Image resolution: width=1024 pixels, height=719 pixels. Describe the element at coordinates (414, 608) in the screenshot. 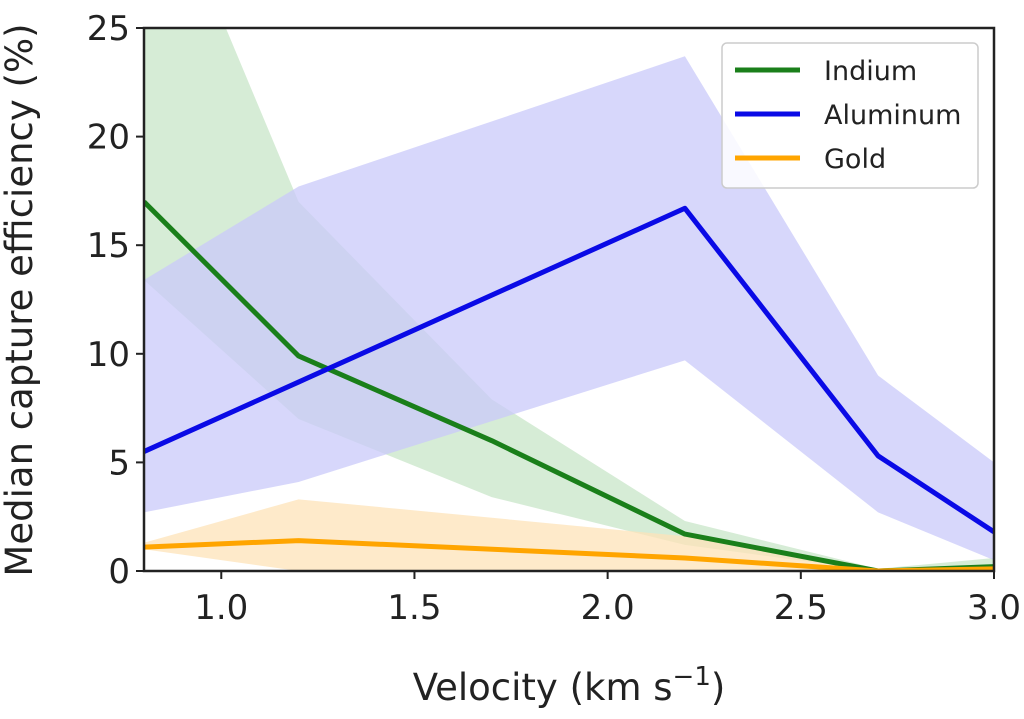

I see `x-tick-label: 1.5` at that location.